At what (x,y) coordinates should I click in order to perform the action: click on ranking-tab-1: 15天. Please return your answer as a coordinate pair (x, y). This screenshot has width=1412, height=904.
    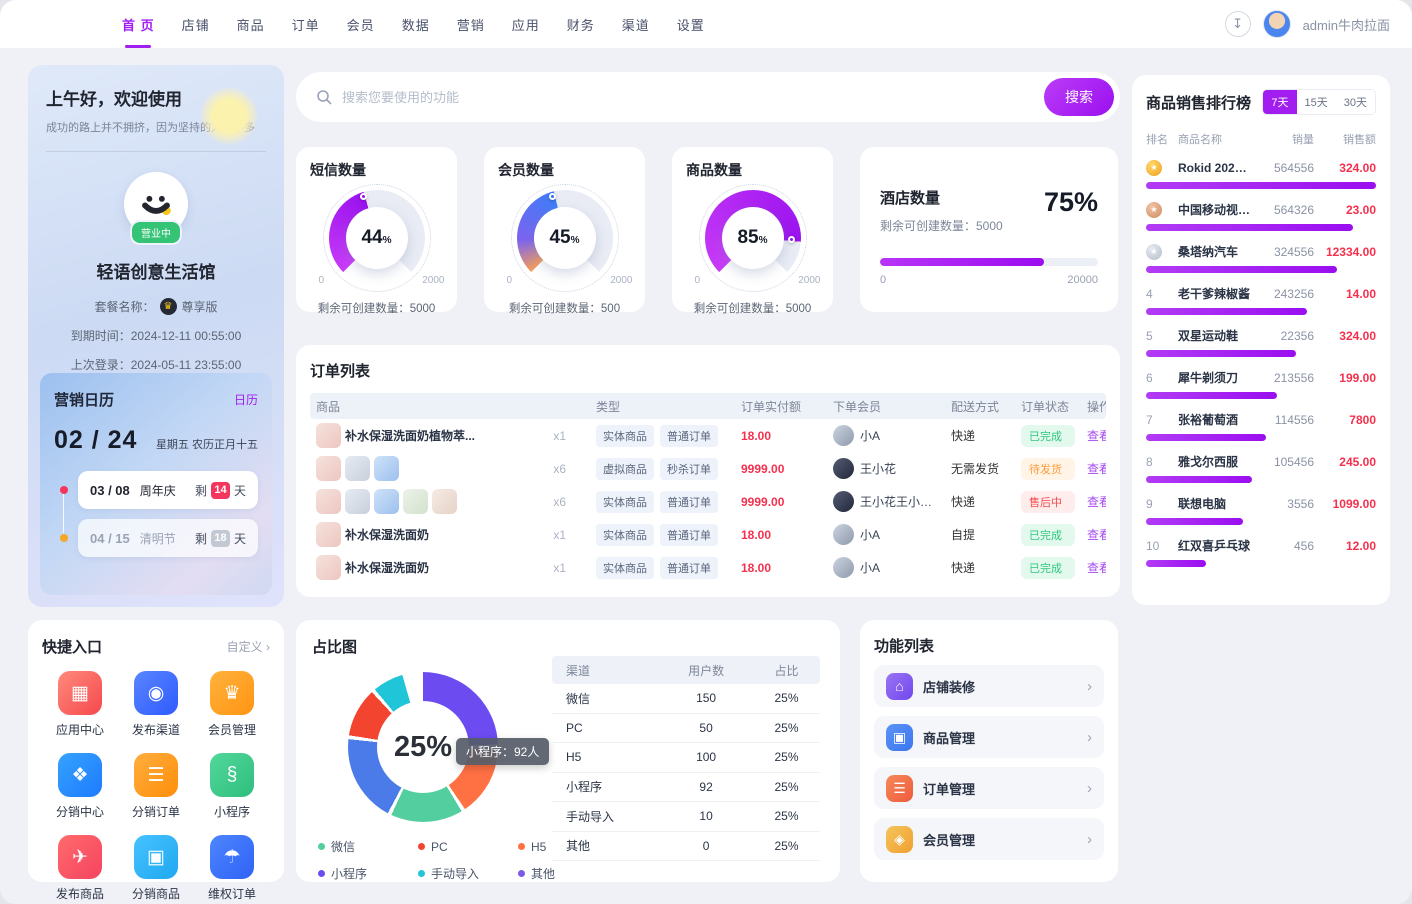
    Looking at the image, I should click on (1316, 102).